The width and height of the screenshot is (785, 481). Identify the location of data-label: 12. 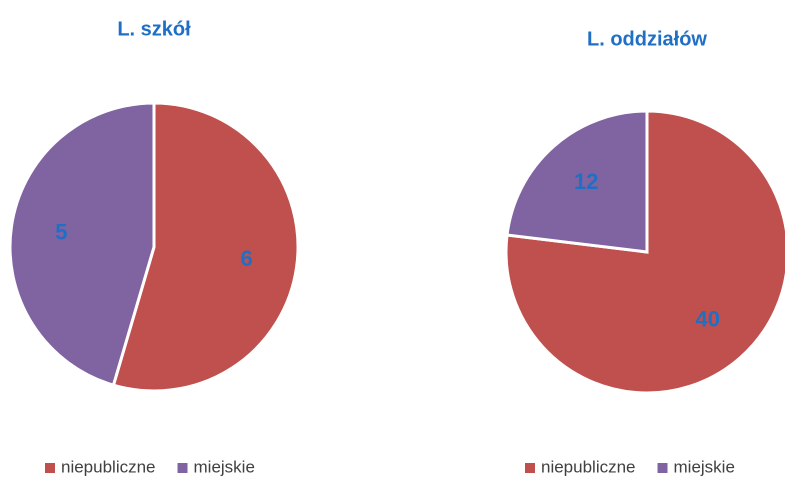
(586, 181).